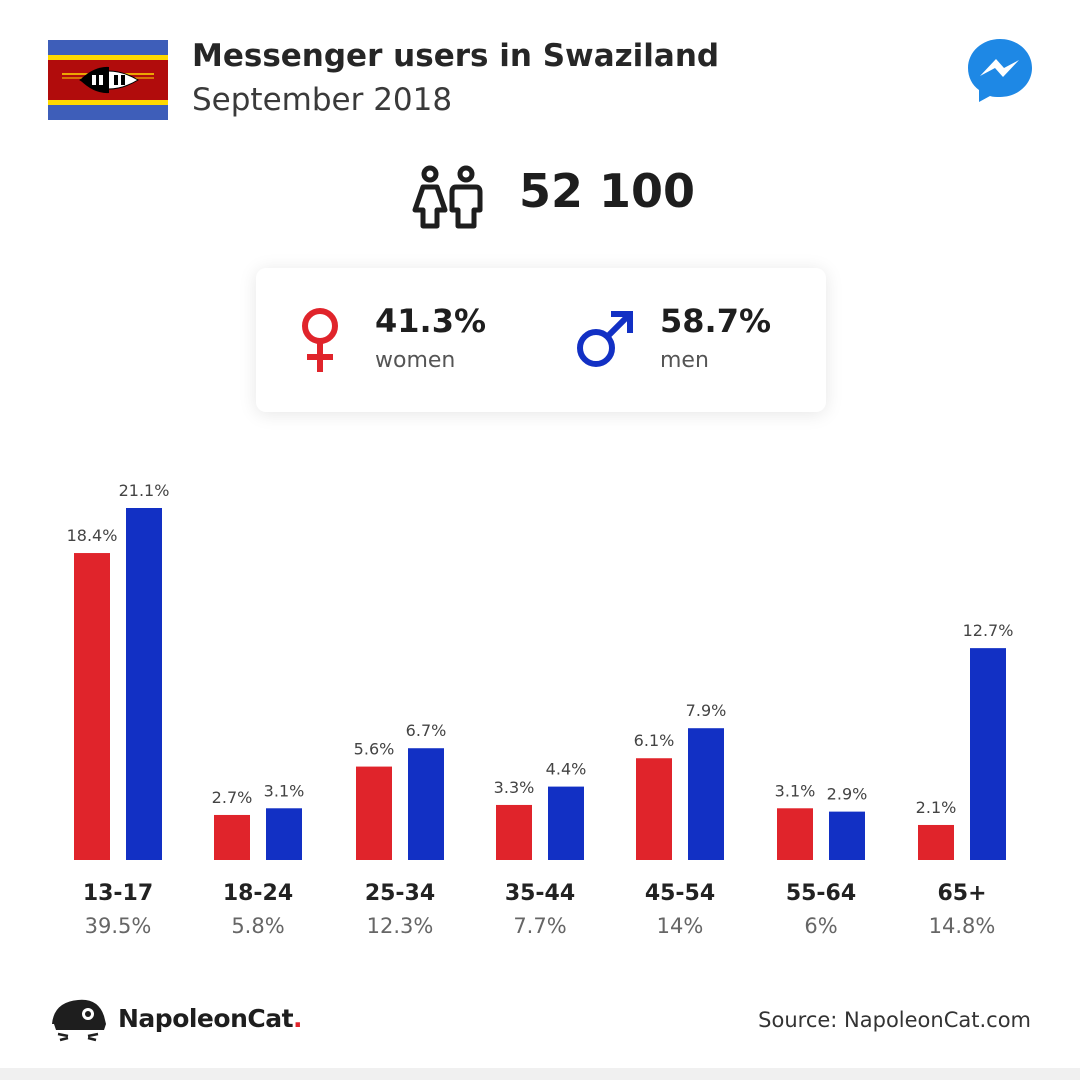 Image resolution: width=1080 pixels, height=1080 pixels. Describe the element at coordinates (706, 710) in the screenshot. I see `data-label-men-45-54: 7.9%` at that location.